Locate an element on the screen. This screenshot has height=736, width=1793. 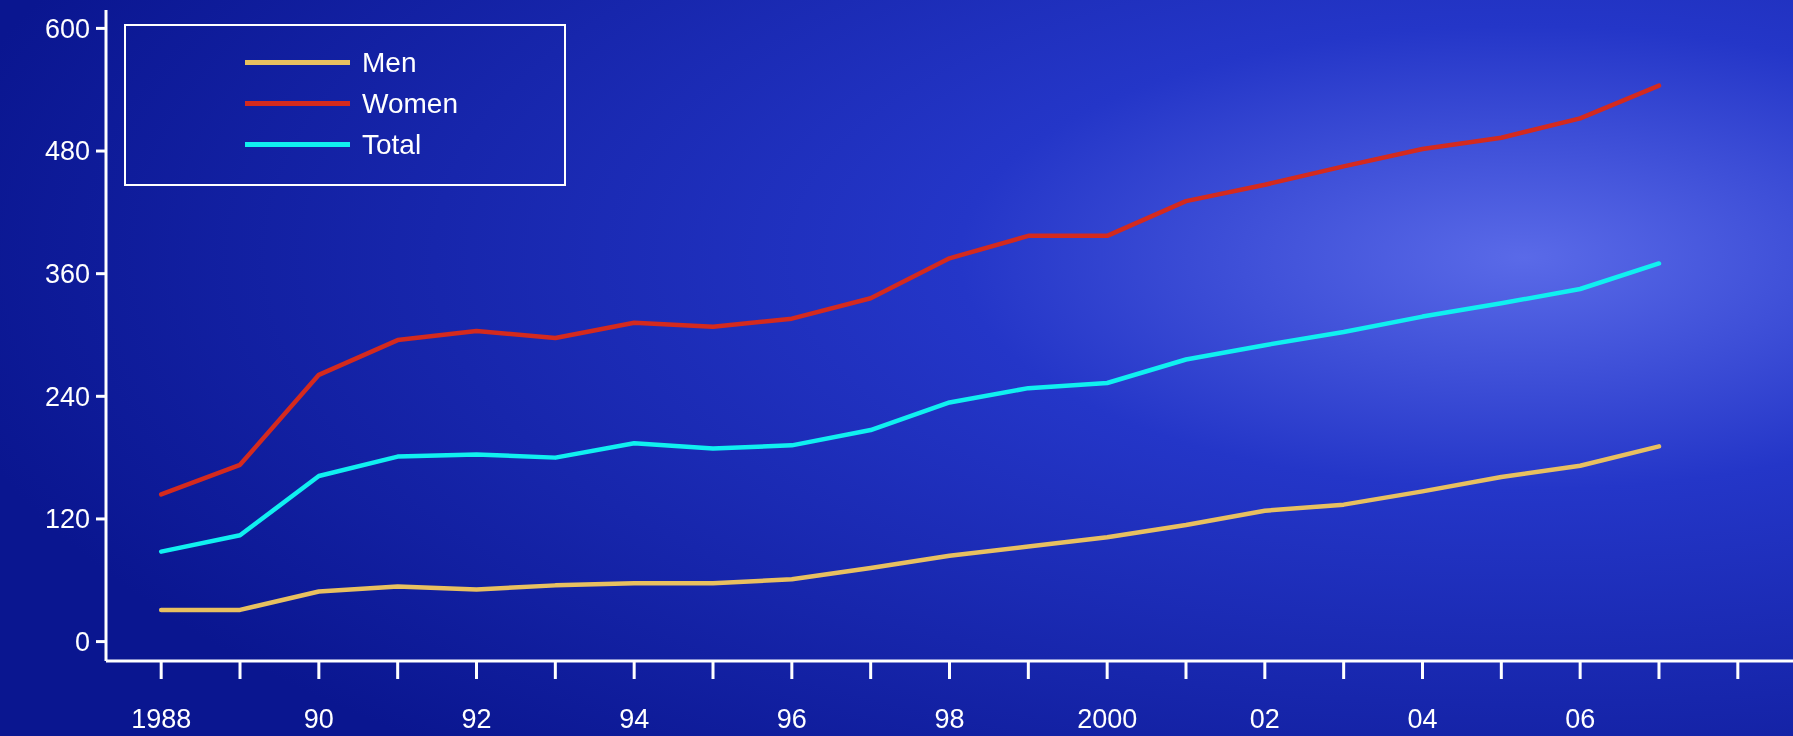
y-tick-label: 0 is located at coordinates (82, 642).